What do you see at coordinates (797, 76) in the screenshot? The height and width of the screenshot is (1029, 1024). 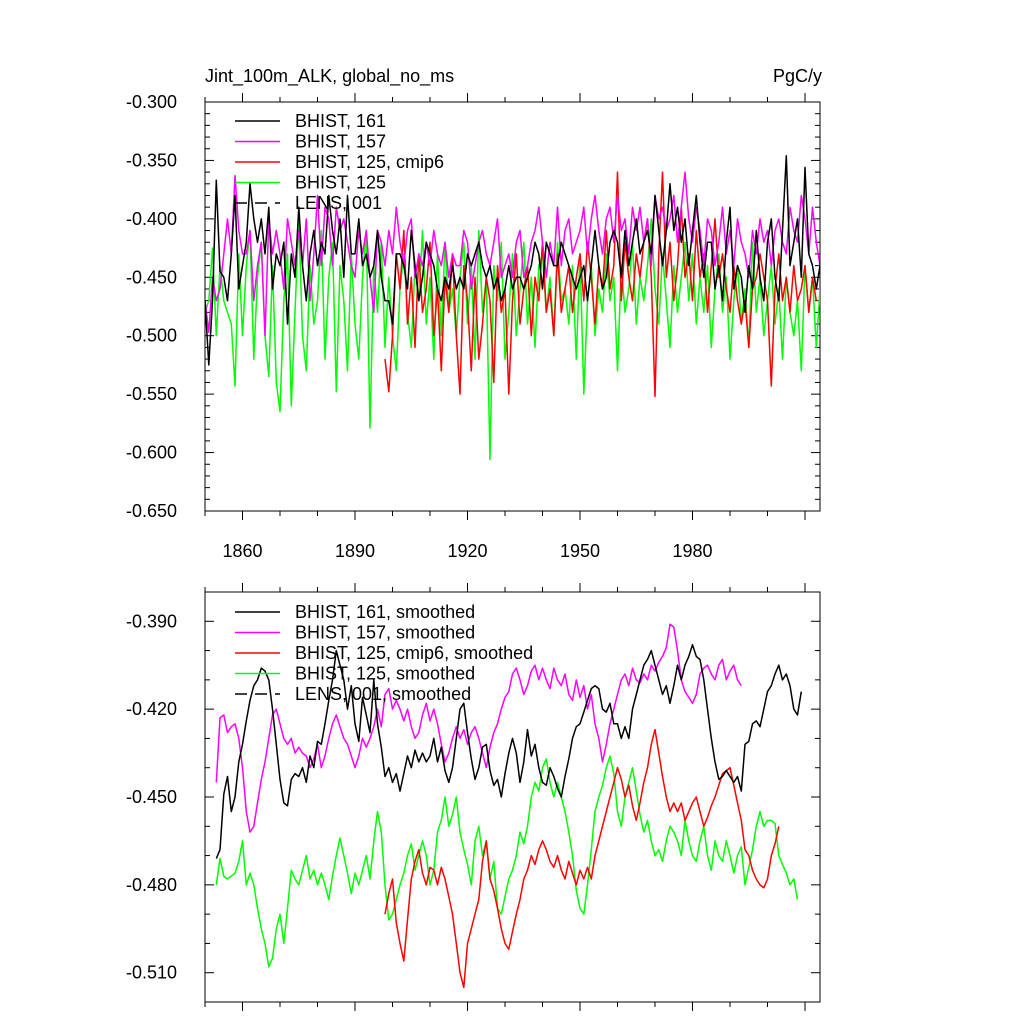 I see `chart-units: PgC/y` at bounding box center [797, 76].